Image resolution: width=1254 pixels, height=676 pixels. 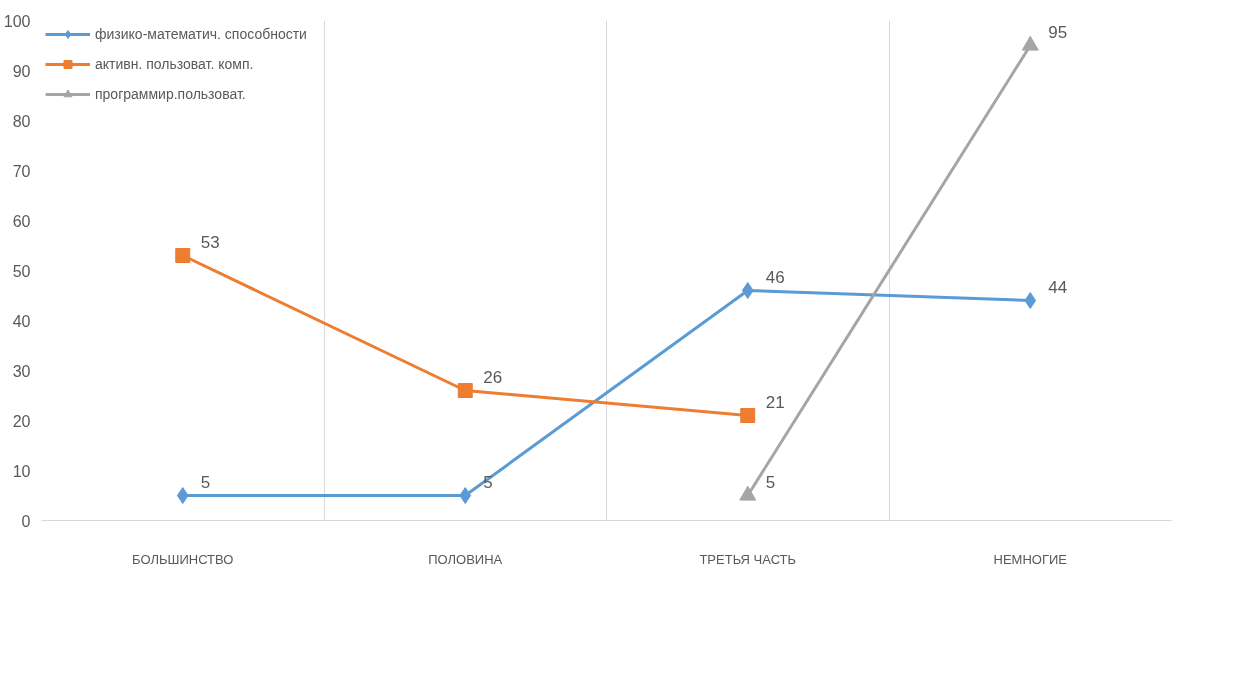 What do you see at coordinates (210, 242) in the screenshot?
I see `data-label: 53` at bounding box center [210, 242].